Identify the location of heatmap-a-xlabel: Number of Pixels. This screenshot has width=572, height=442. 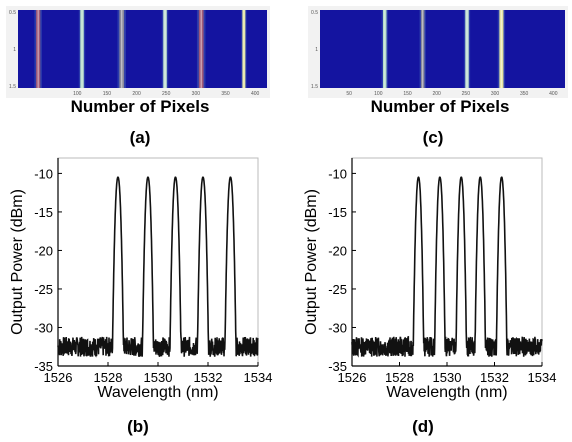
(140, 106).